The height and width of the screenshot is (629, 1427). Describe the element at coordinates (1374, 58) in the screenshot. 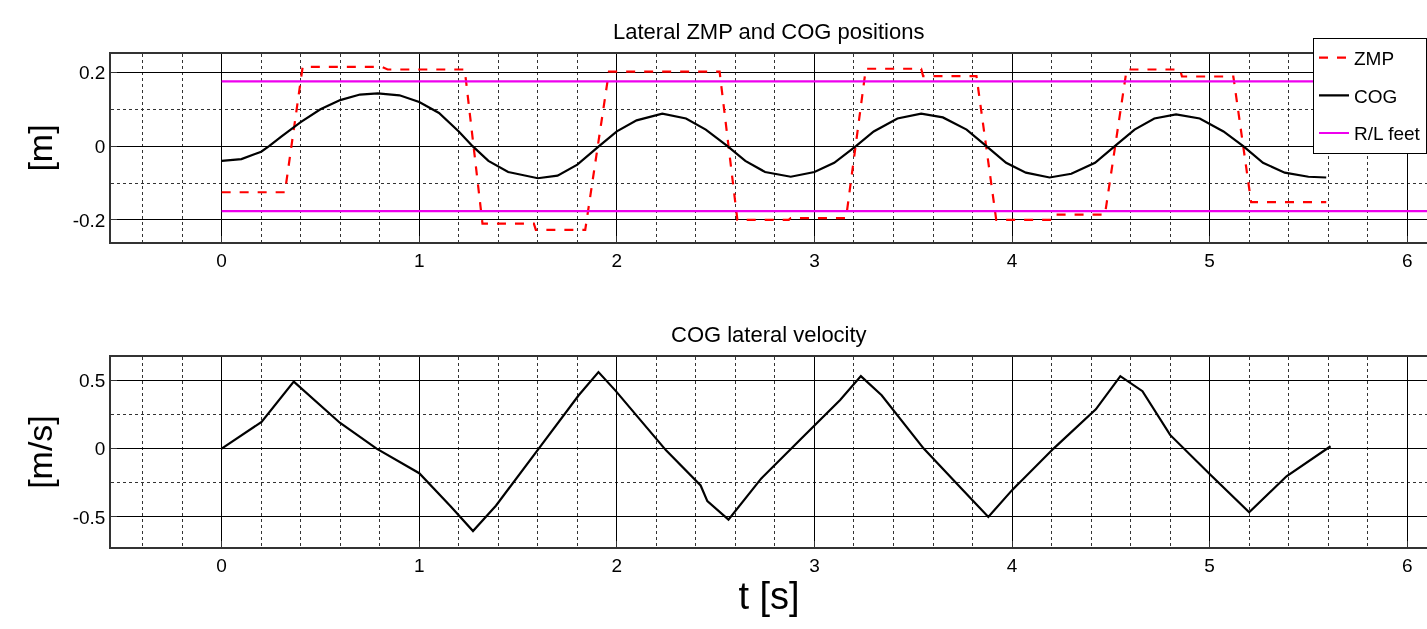

I see `legend-label: ZMP` at that location.